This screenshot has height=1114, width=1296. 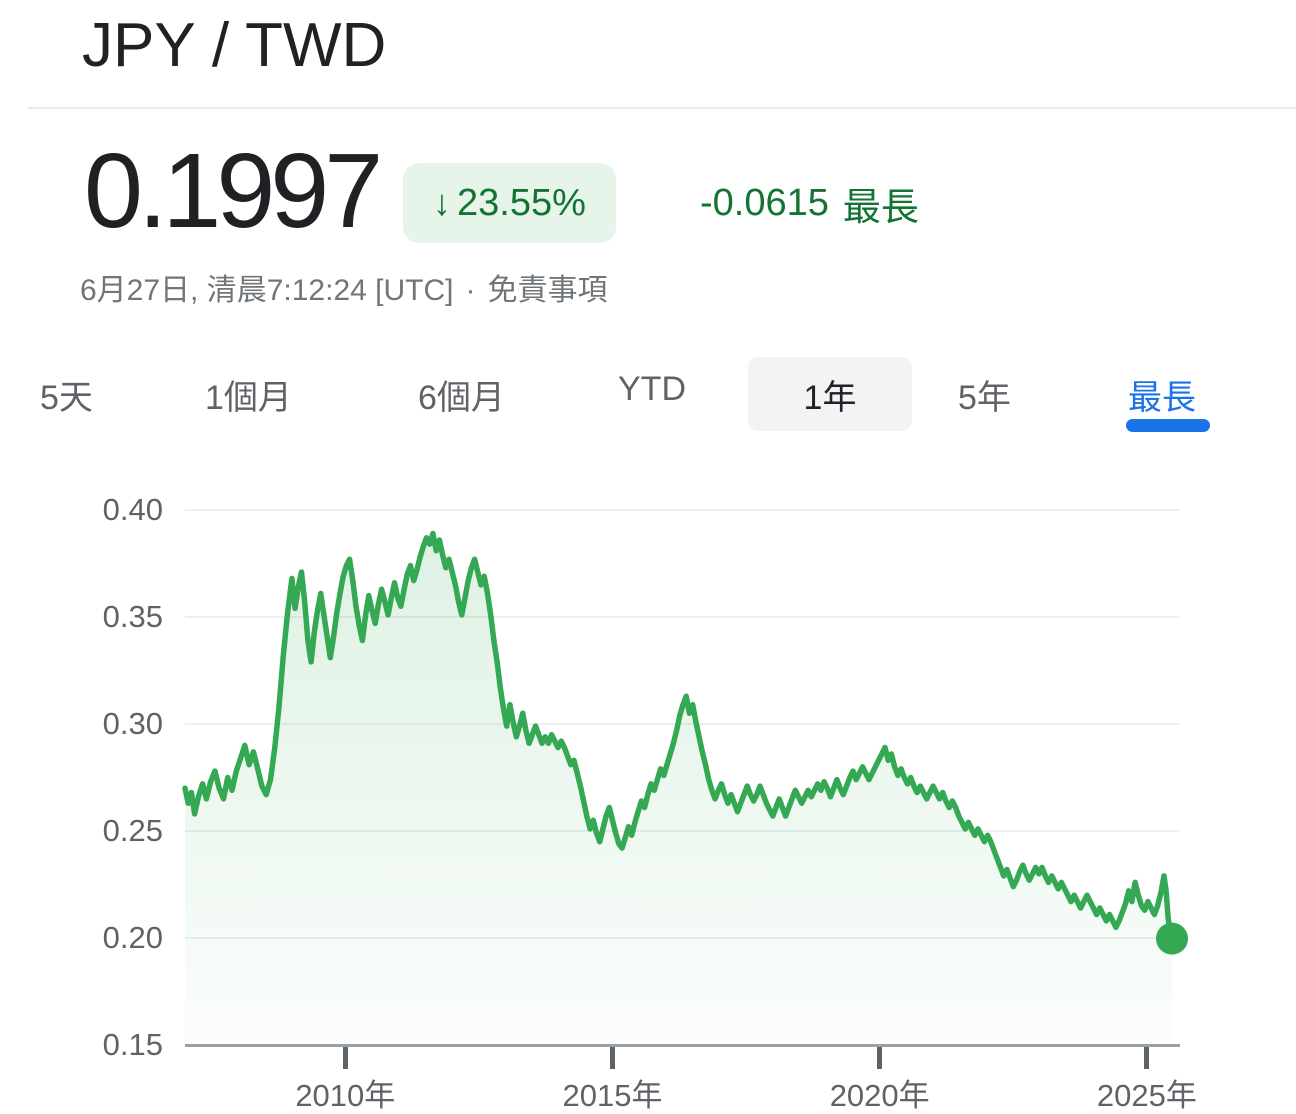 I want to click on range-tab-label: 1個月, so click(x=248, y=398).